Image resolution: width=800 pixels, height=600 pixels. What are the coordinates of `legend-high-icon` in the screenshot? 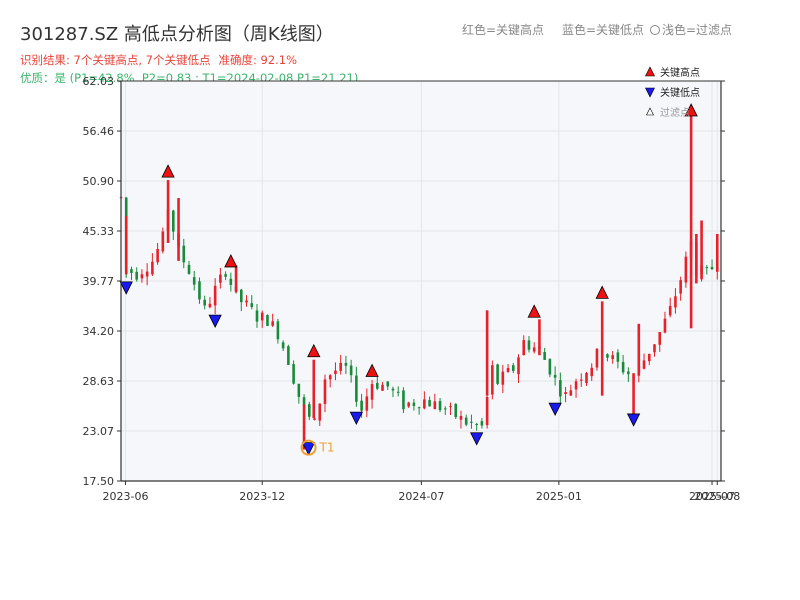 It's located at (650, 71).